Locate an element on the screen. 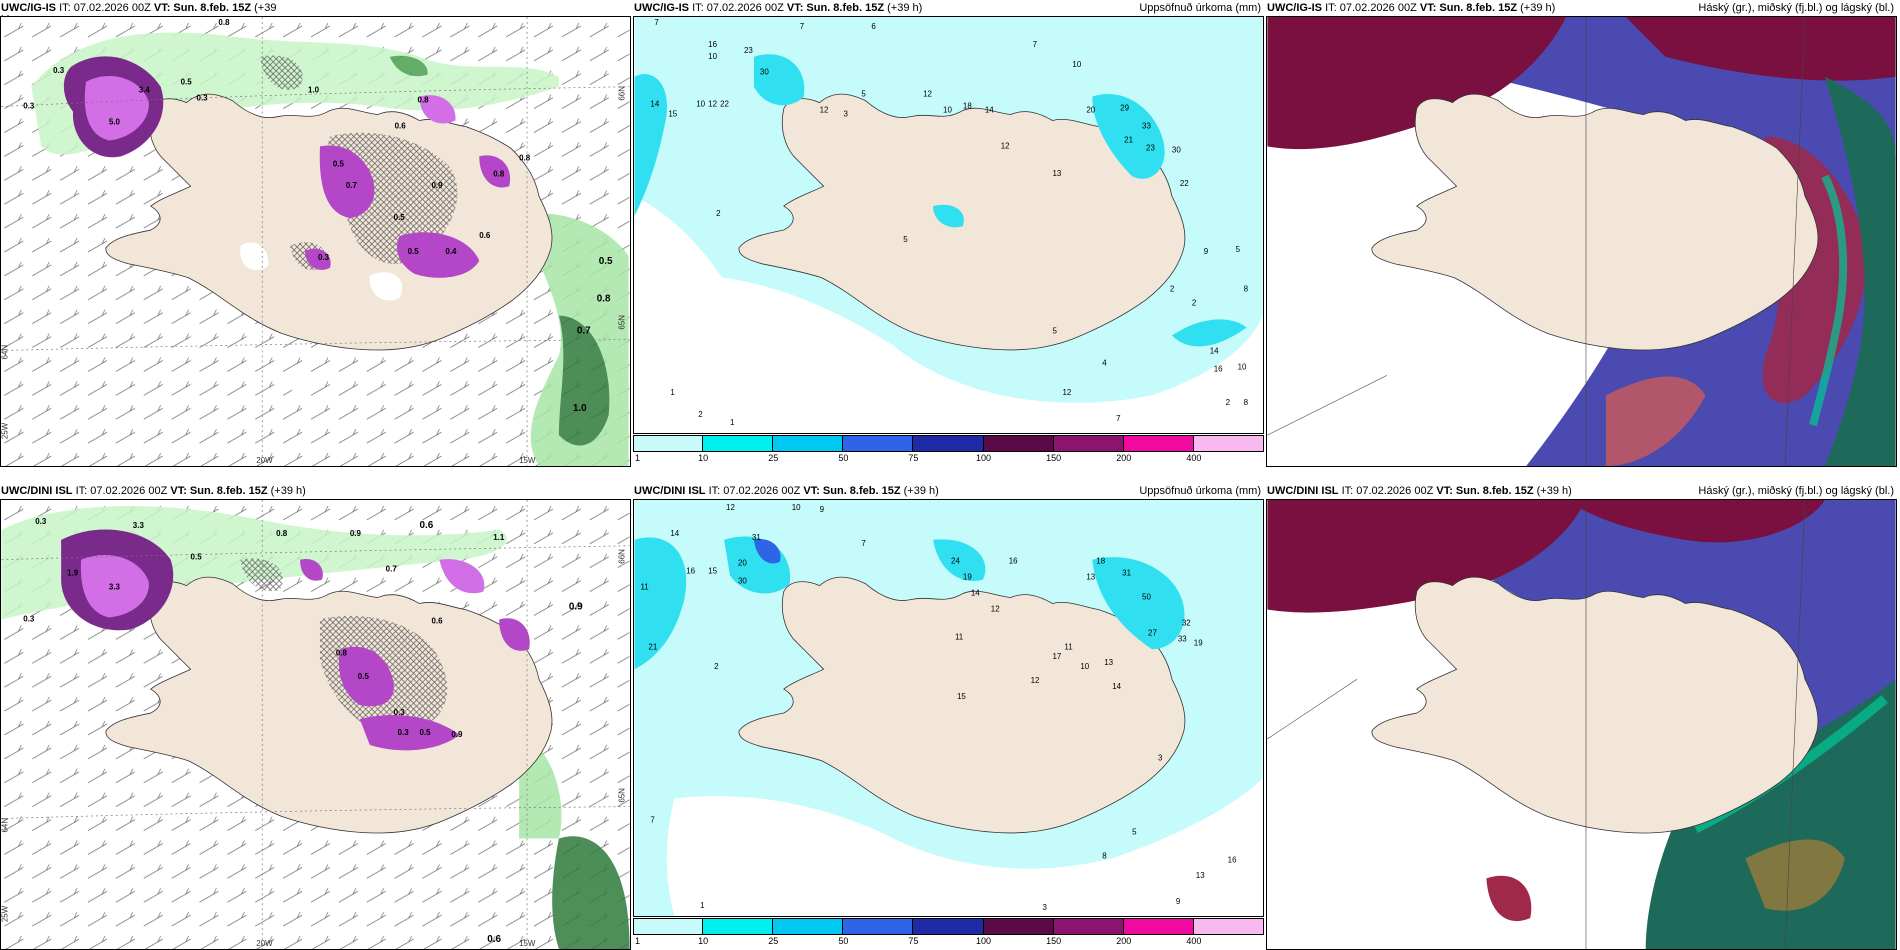 Image resolution: width=1900 pixels, height=950 pixels. high-cloud is located at coordinates (1426, 556).